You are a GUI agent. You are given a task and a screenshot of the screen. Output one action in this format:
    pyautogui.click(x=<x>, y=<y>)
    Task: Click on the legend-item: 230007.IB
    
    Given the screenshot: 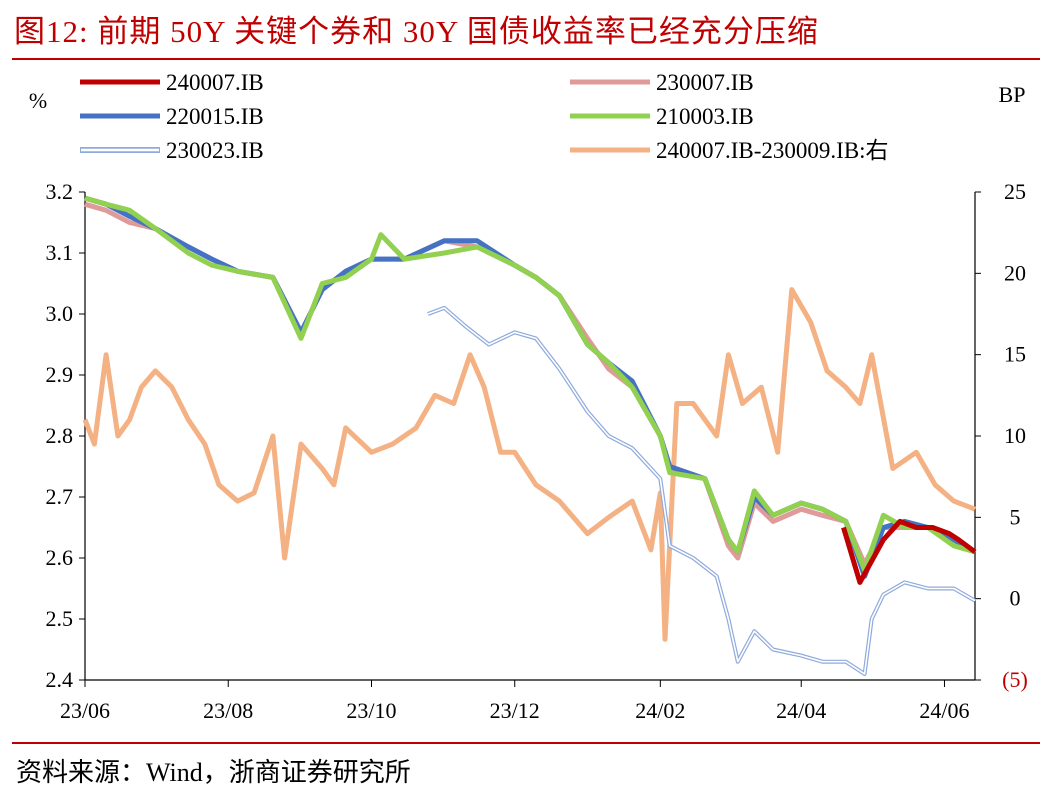 What is the action you would take?
    pyautogui.click(x=662, y=82)
    